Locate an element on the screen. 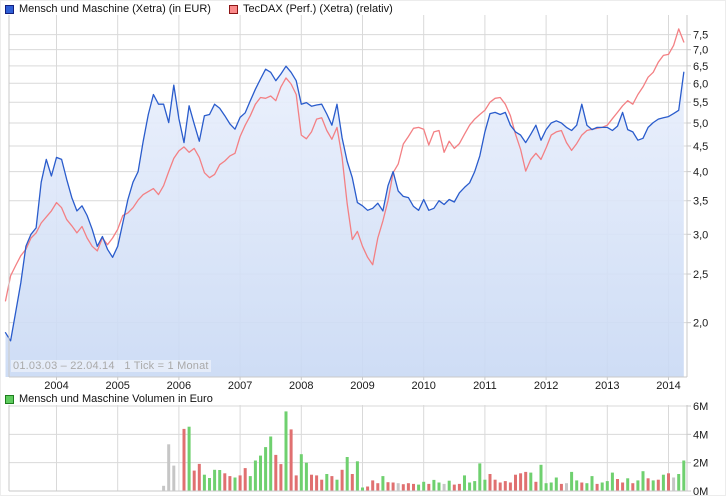 The image size is (726, 496). legend-item-mum-price: Mensch und Maschine (Xetra) (in EUR) is located at coordinates (108, 9).